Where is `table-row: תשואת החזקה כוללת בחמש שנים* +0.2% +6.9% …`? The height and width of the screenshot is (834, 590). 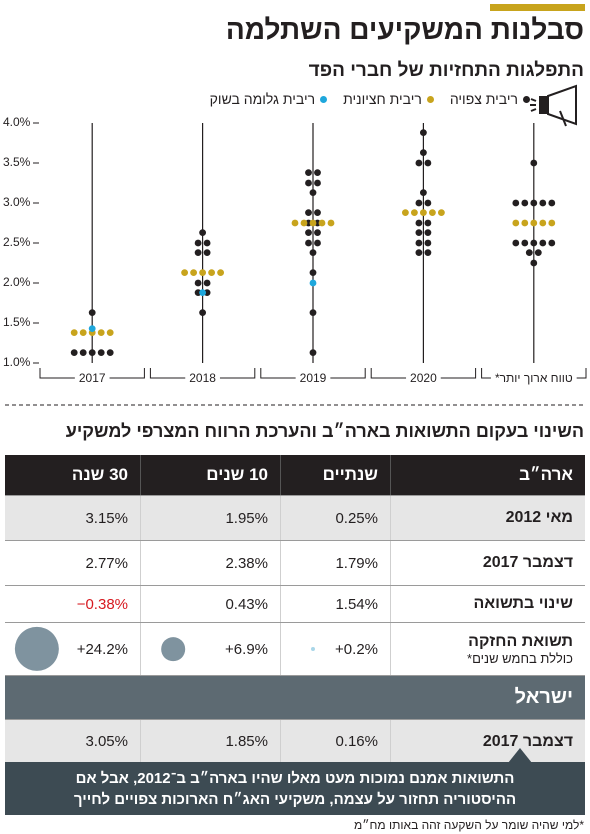
table-row: תשואת החזקה כוללת בחמש שנים* +0.2% +6.9% … is located at coordinates (295, 649).